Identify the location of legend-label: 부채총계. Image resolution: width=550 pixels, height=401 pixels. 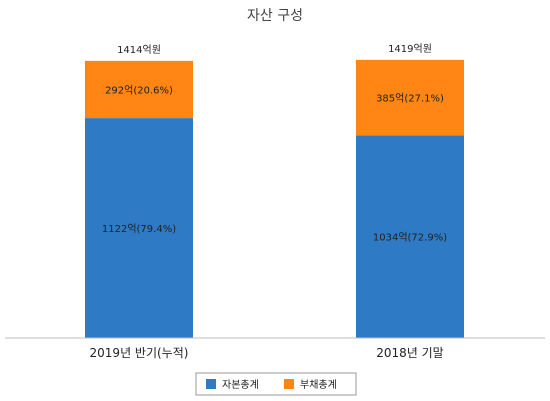
(318, 385).